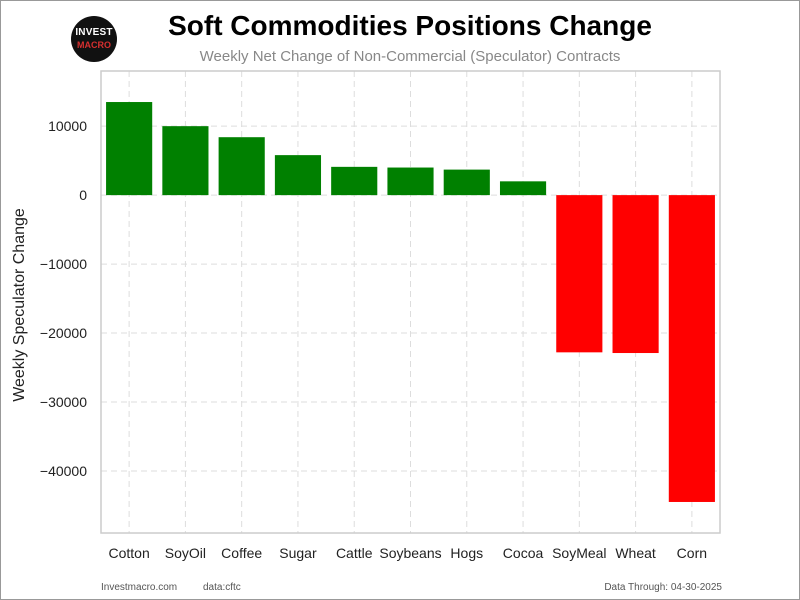  I want to click on bar-cotton, so click(129, 149).